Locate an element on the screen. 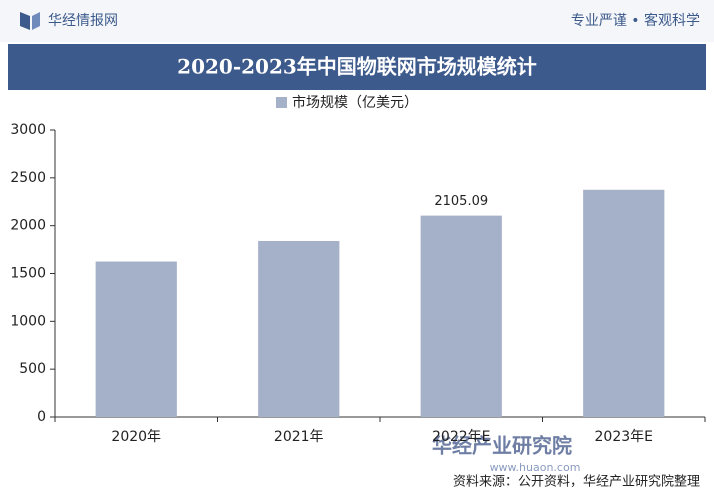 This screenshot has width=714, height=500. y-tick-label: 500 is located at coordinates (32, 369).